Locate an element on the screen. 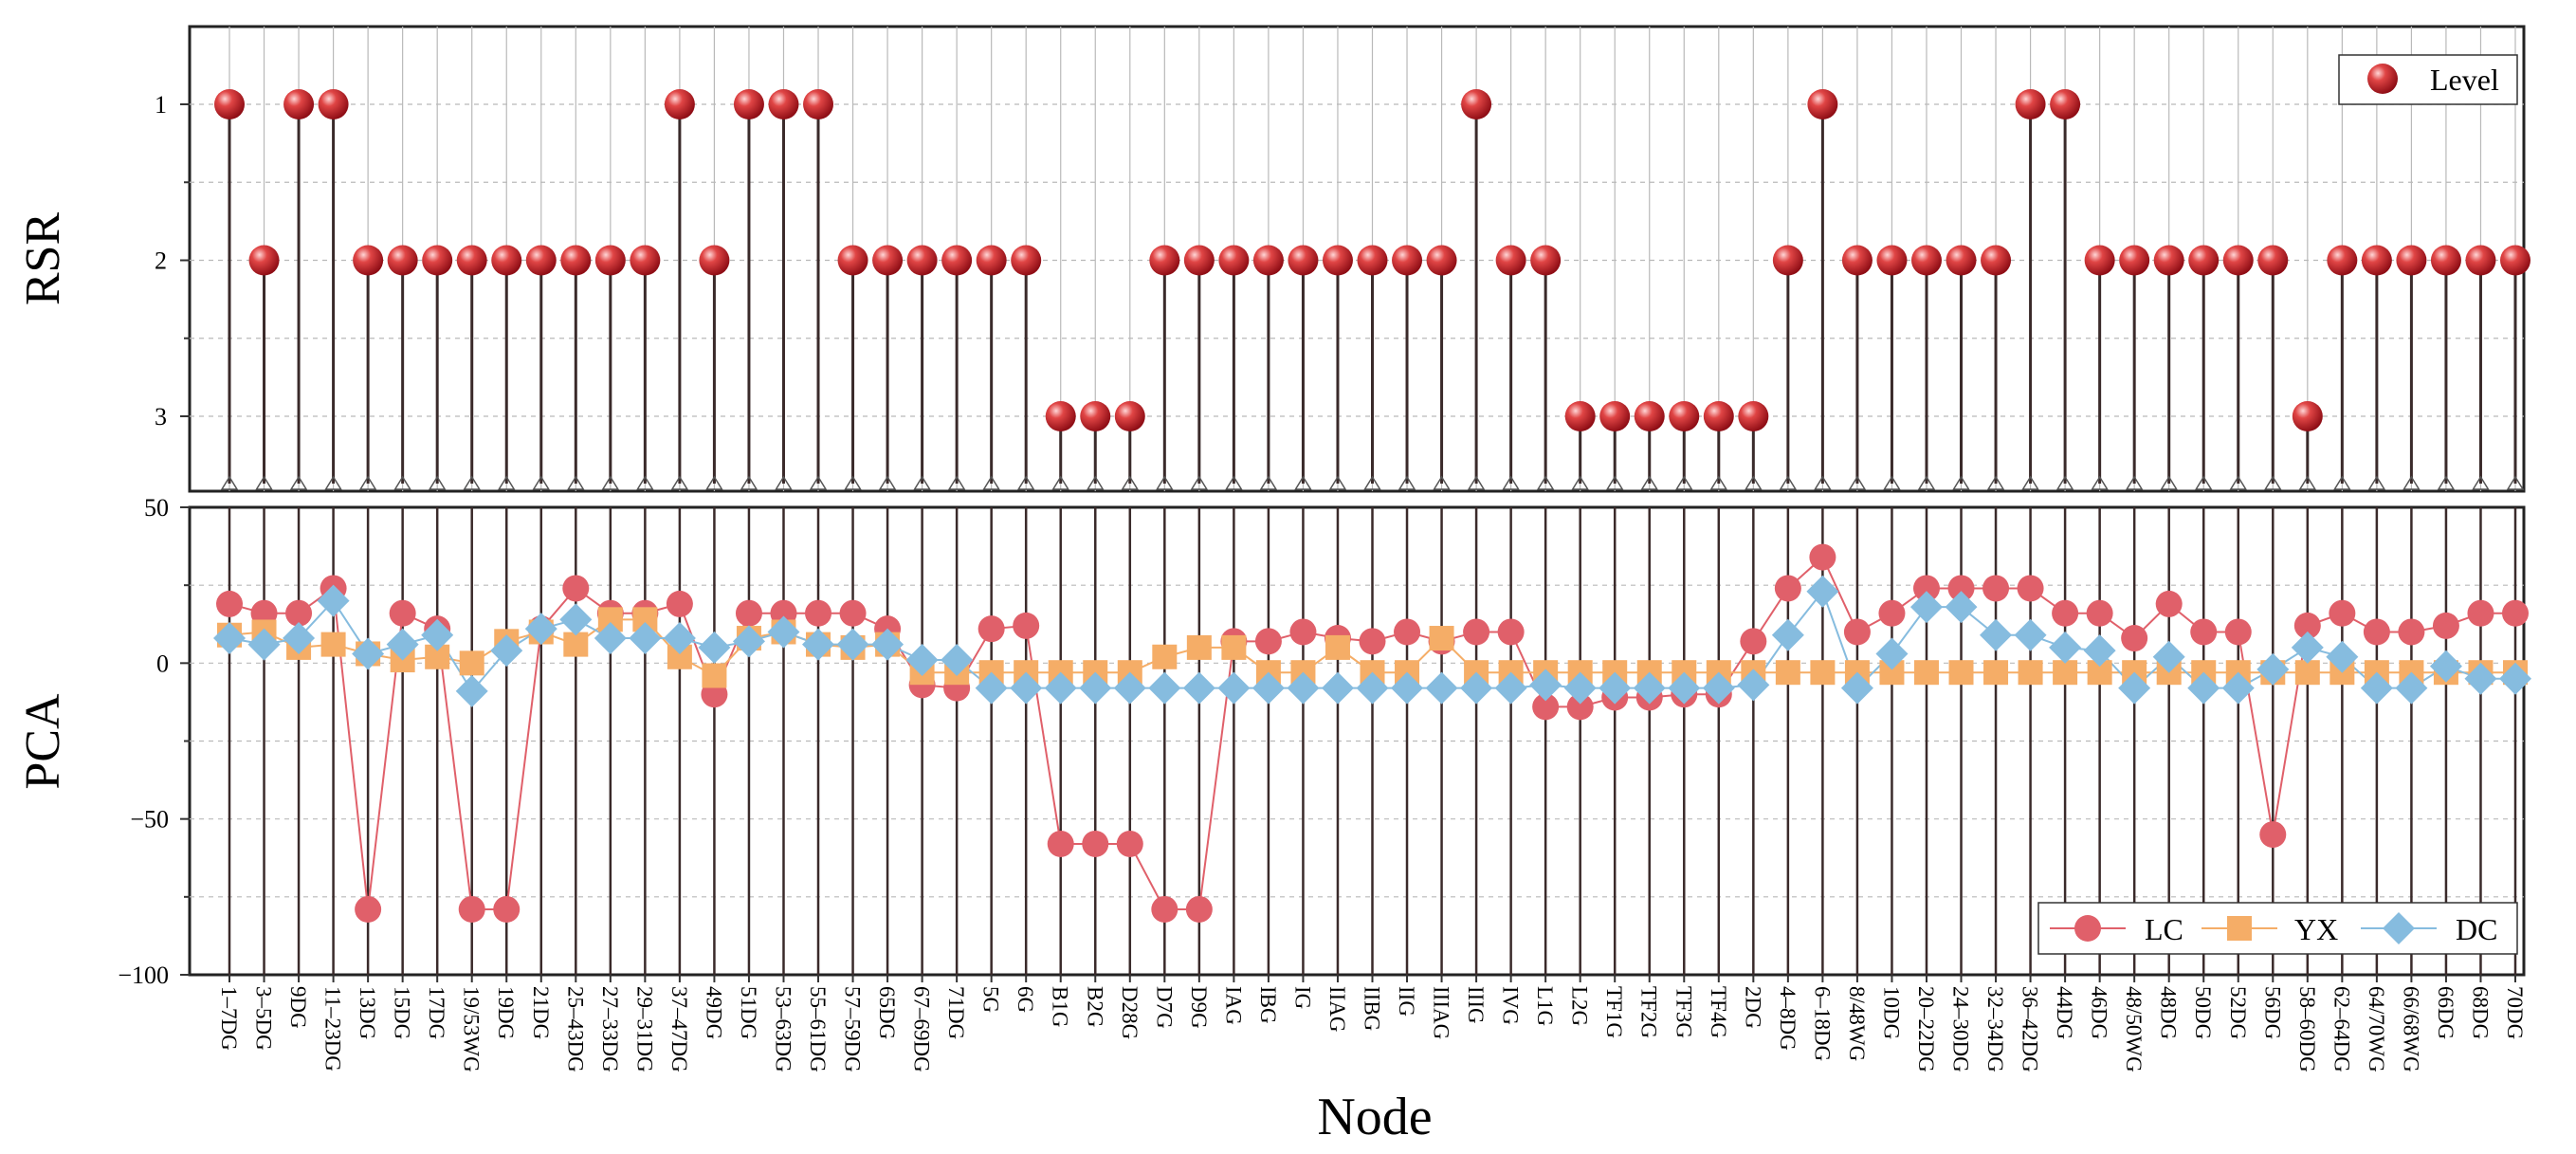 This screenshot has width=2576, height=1154. pca-x-tick-label: 2DG is located at coordinates (1752, 1008).